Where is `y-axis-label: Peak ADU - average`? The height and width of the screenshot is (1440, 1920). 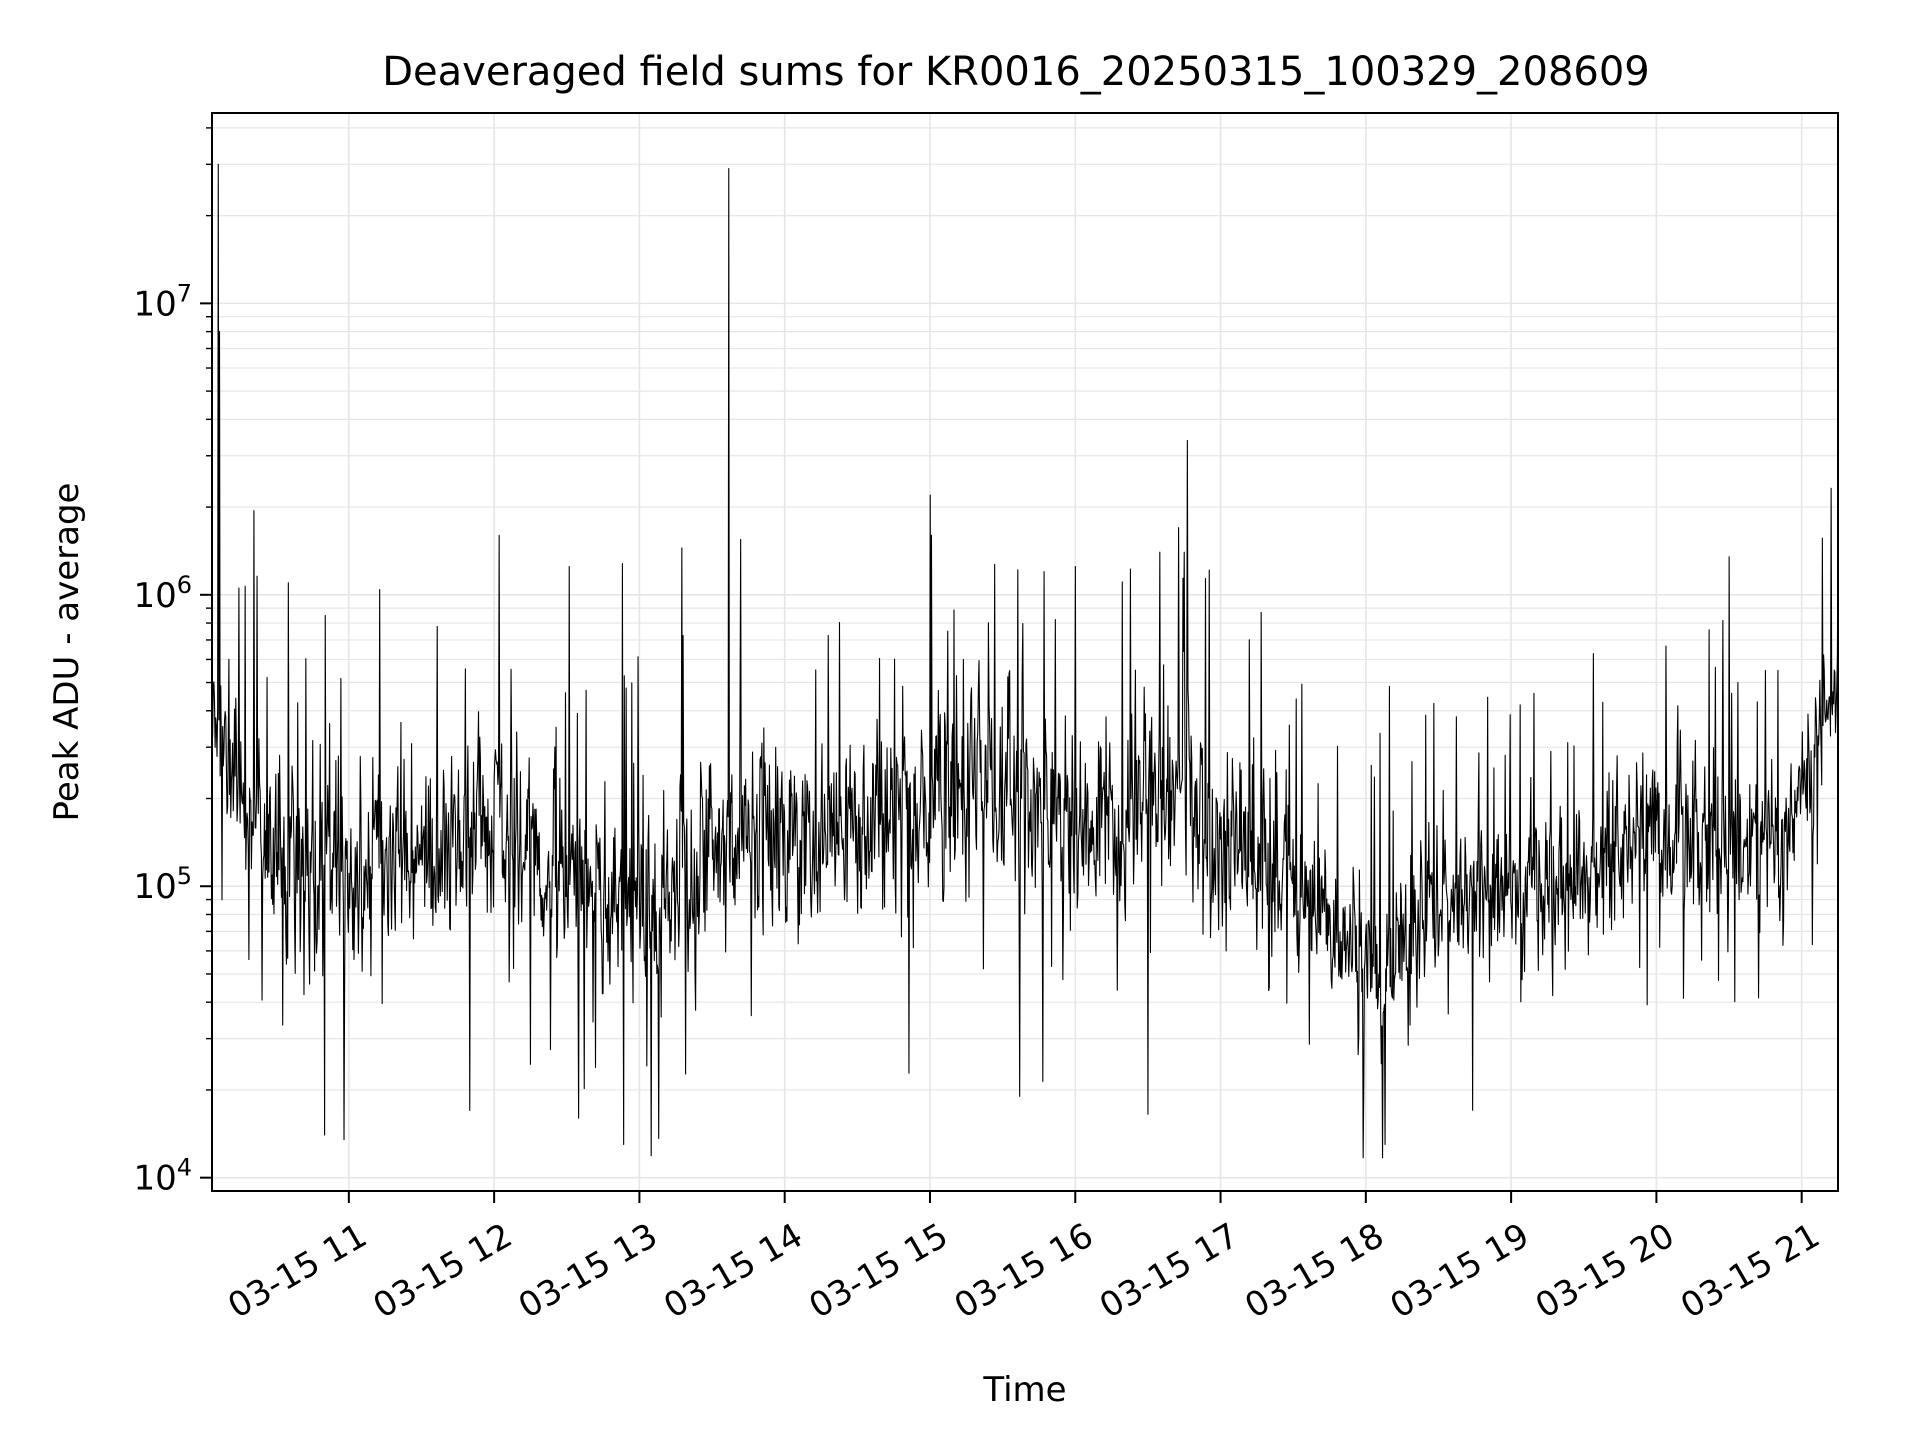 y-axis-label: Peak ADU - average is located at coordinates (67, 652).